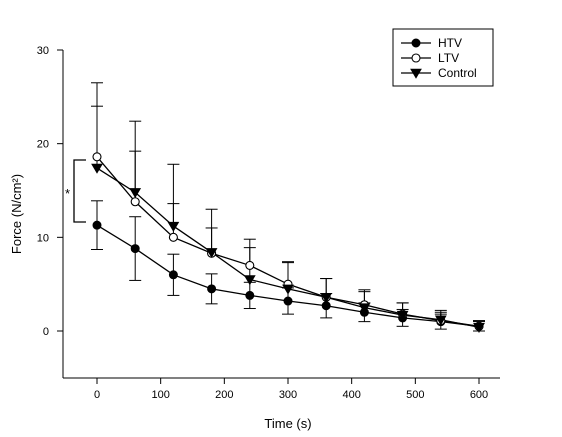  I want to click on x-tick-label: 600, so click(479, 395).